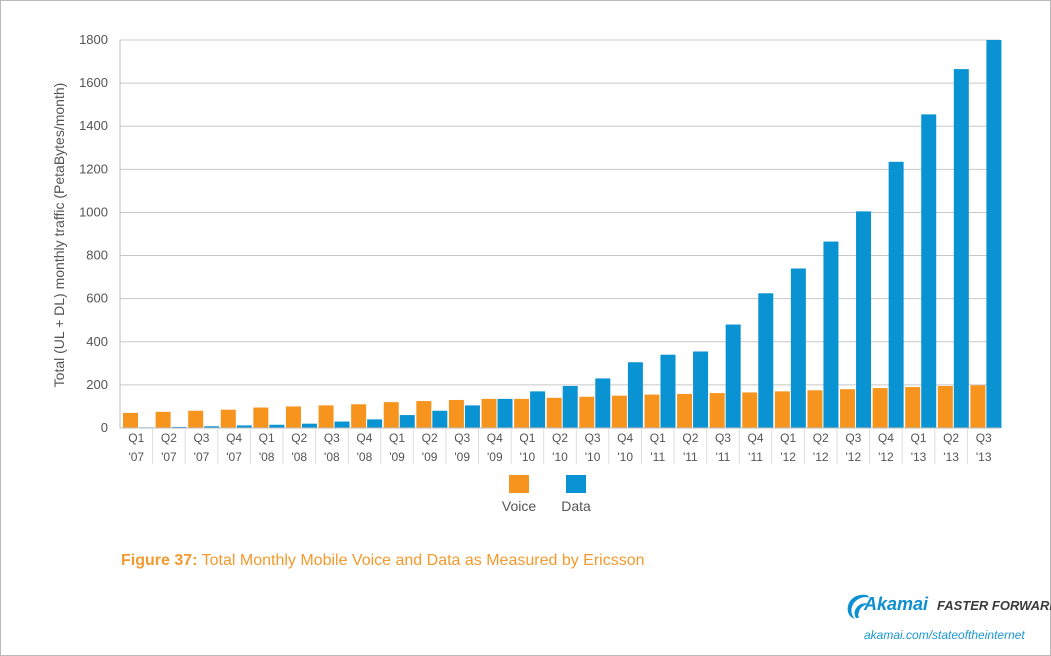 This screenshot has height=656, width=1051. I want to click on y-tick-label: 1600, so click(93, 82).